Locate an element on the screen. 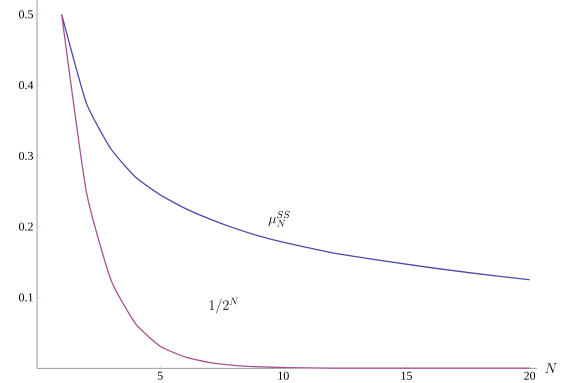 This screenshot has height=383, width=561. x-tick-label: 5 is located at coordinates (160, 376).